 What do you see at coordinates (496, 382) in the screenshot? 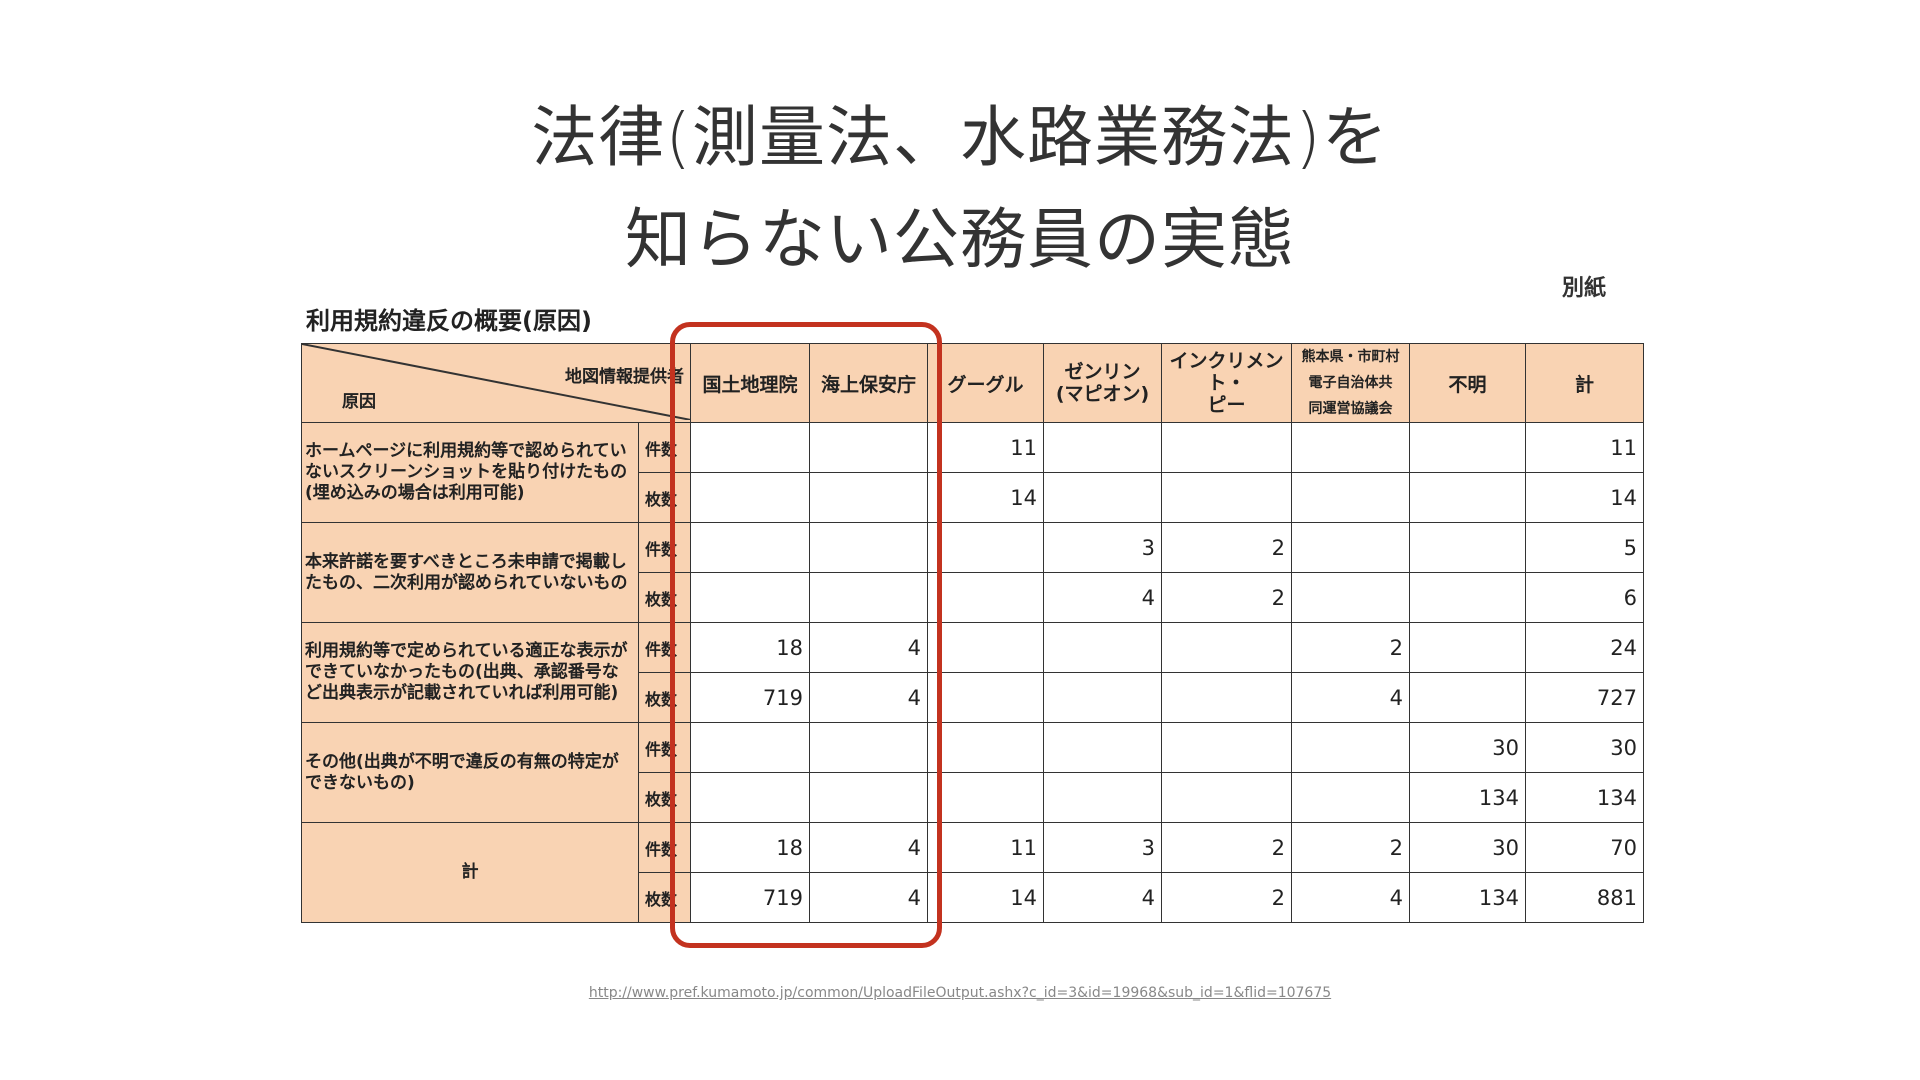
I see `diagonal-line` at bounding box center [496, 382].